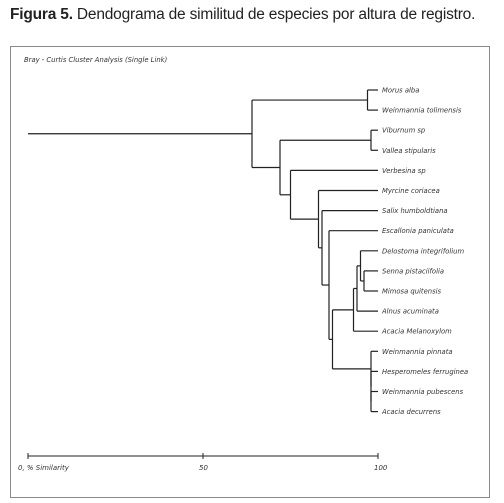 The width and height of the screenshot is (504, 503). What do you see at coordinates (203, 468) in the screenshot?
I see `axis-tick-label: 50` at bounding box center [203, 468].